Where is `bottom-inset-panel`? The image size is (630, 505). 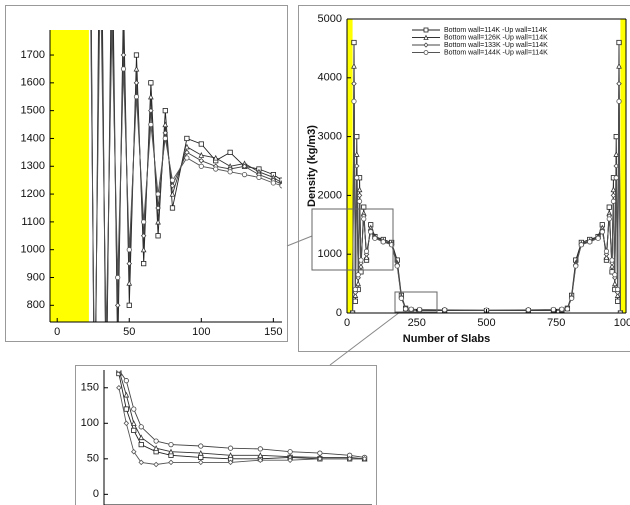
bottom-inset-panel is located at coordinates (226, 435).